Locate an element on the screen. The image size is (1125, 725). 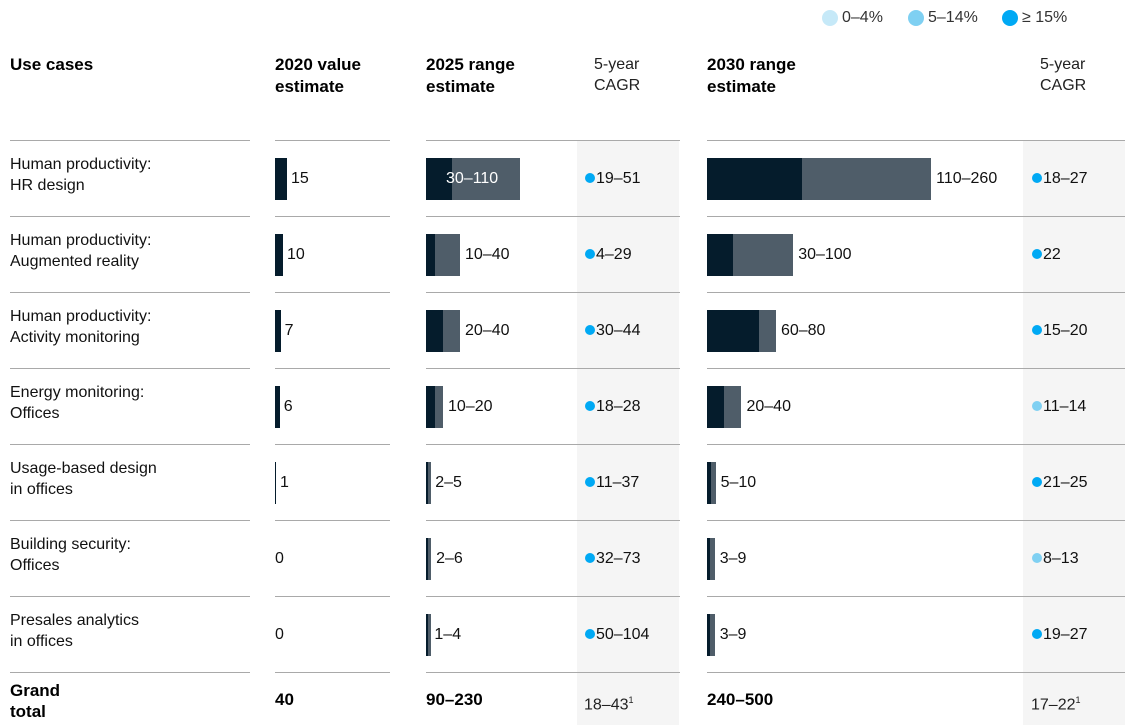
cagr-2030-value: 18–27 is located at coordinates (1065, 178).